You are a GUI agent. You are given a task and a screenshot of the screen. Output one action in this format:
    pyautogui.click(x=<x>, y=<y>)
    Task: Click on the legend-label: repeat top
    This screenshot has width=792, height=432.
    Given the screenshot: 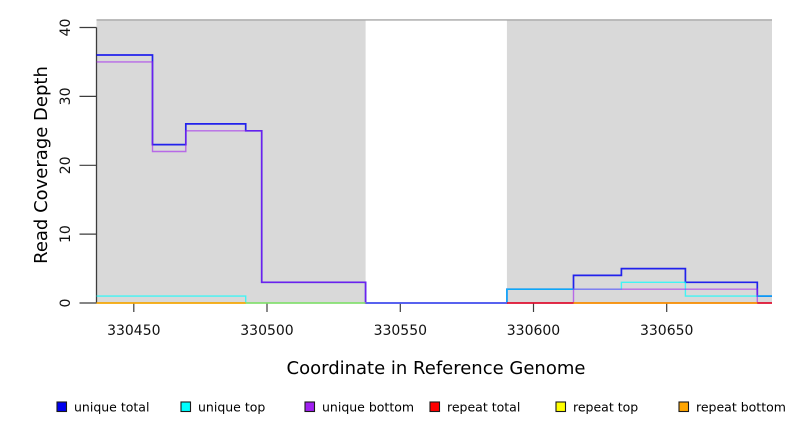 What is the action you would take?
    pyautogui.click(x=605, y=407)
    